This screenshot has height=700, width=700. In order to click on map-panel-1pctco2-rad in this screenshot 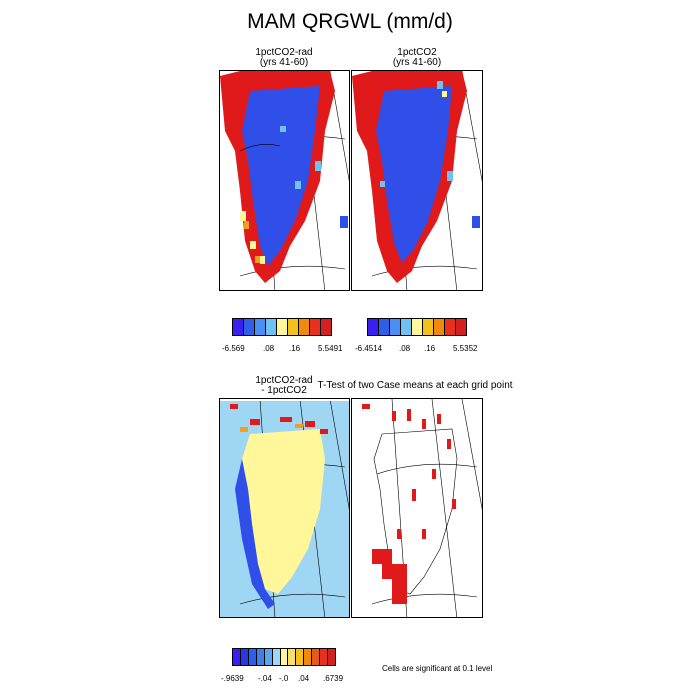, I will do `click(284, 180)`.